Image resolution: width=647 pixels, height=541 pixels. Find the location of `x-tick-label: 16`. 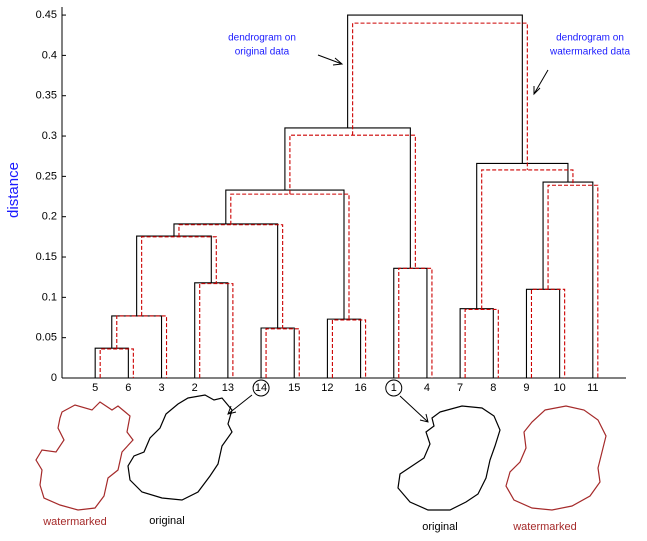

x-tick-label: 16 is located at coordinates (360, 388).